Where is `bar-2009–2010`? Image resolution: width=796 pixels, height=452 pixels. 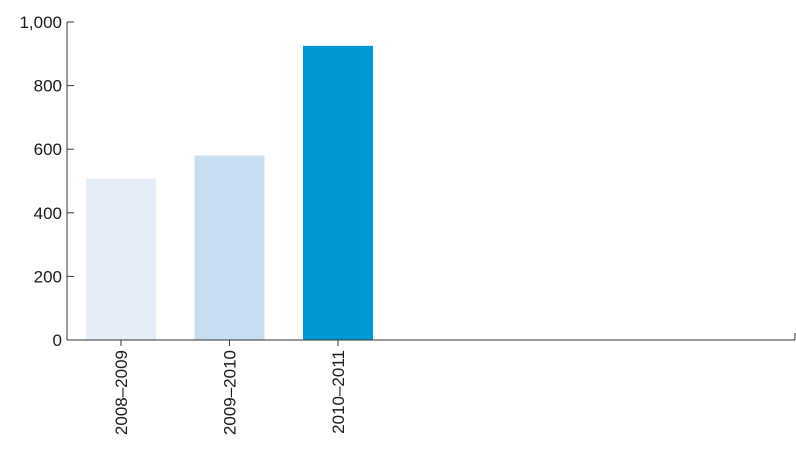 bar-2009–2010 is located at coordinates (229, 247).